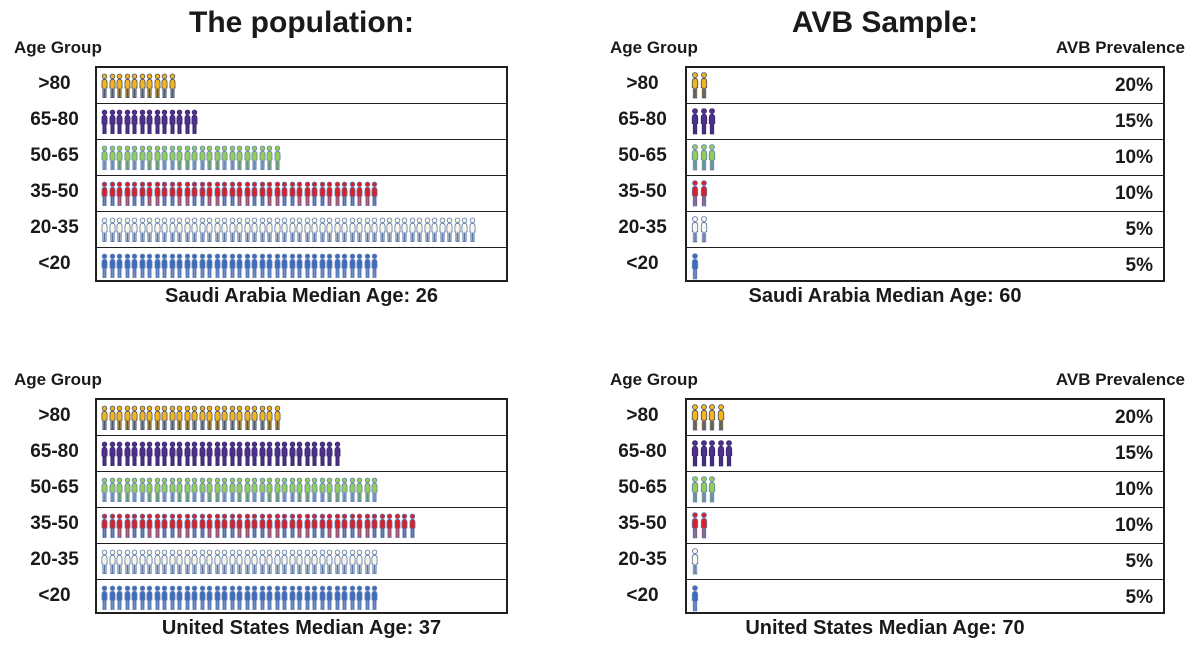 The height and width of the screenshot is (648, 1200). What do you see at coordinates (54, 506) in the screenshot?
I see `age-group-labels: >80 65-80 50-65 35-50 20-35 <20` at bounding box center [54, 506].